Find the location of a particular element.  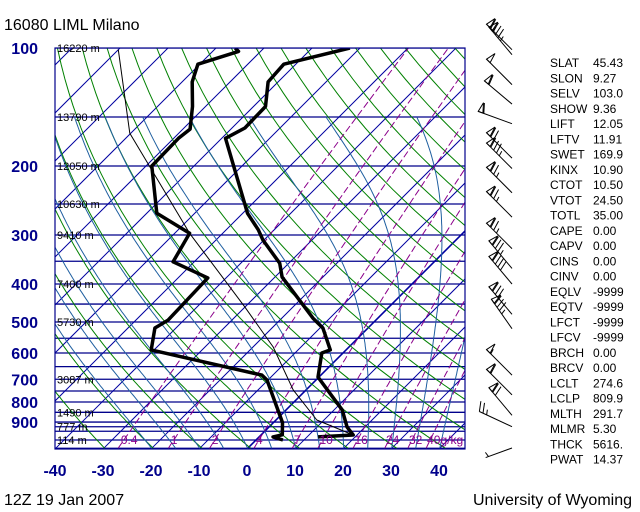

temperature-tick-label: -30 is located at coordinates (102, 471).